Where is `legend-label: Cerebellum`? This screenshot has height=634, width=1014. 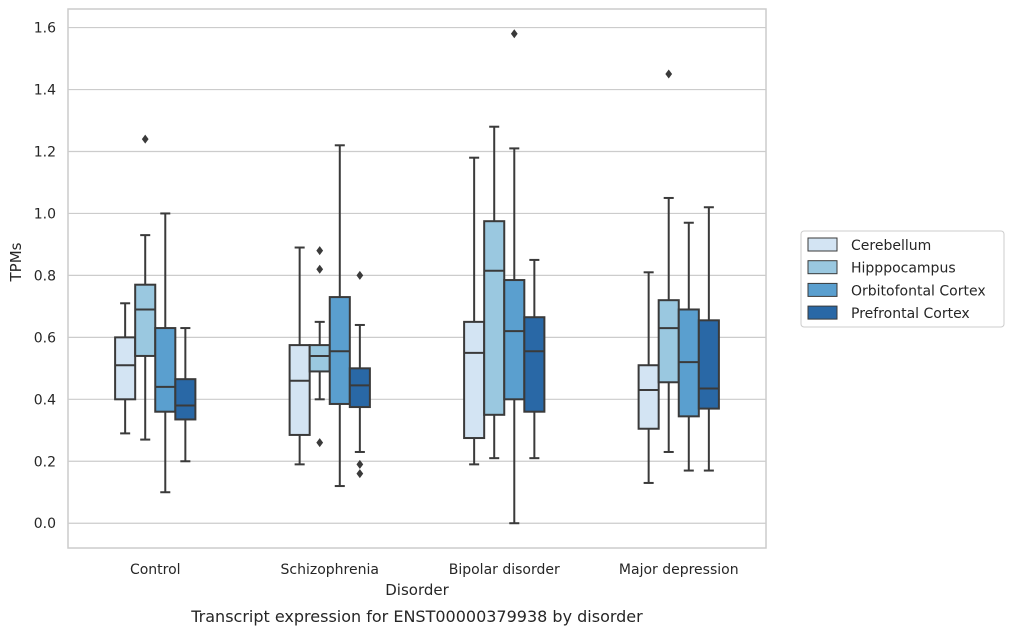
legend-label: Cerebellum is located at coordinates (891, 246).